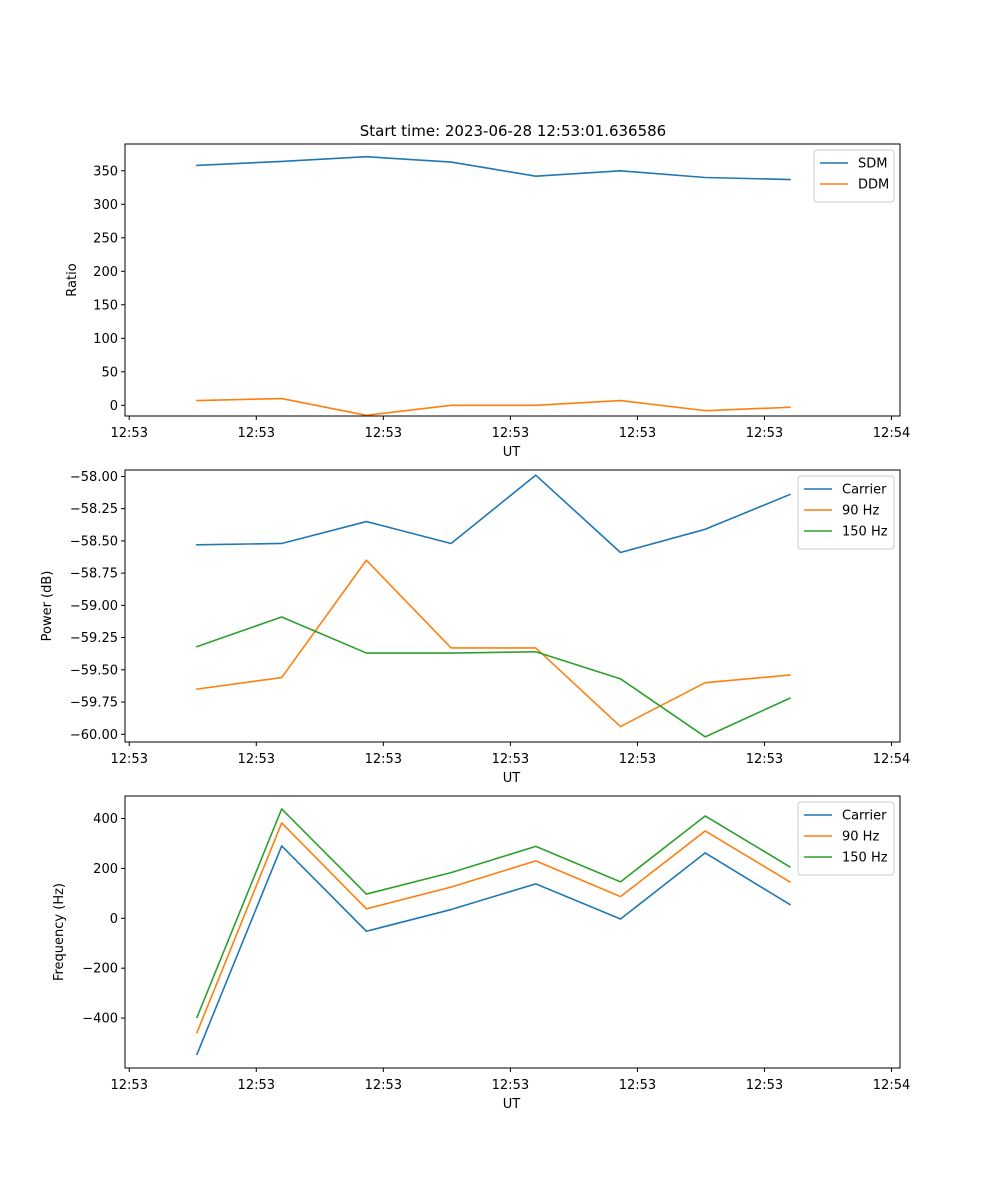  Describe the element at coordinates (94, 638) in the screenshot. I see `y-tick-label: −59.25` at that location.